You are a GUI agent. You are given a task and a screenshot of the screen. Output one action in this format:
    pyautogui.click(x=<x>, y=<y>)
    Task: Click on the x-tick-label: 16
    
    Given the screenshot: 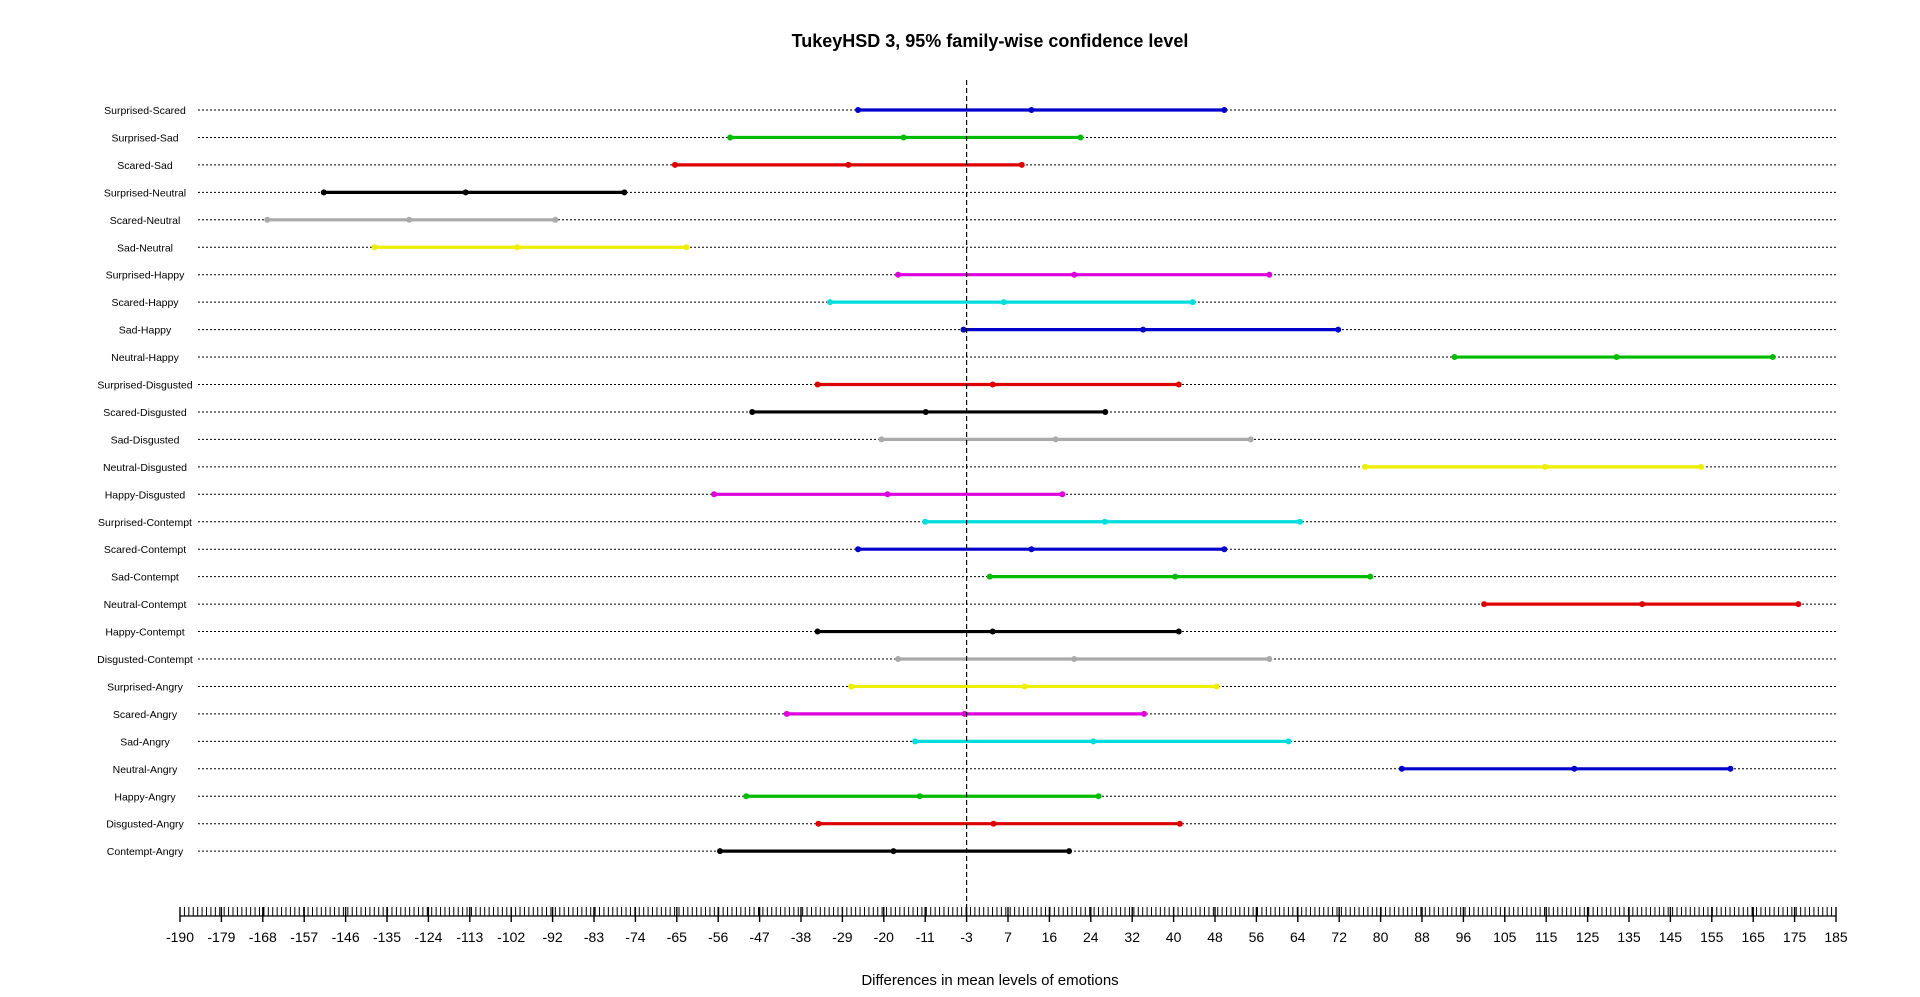 What is the action you would take?
    pyautogui.click(x=1050, y=937)
    